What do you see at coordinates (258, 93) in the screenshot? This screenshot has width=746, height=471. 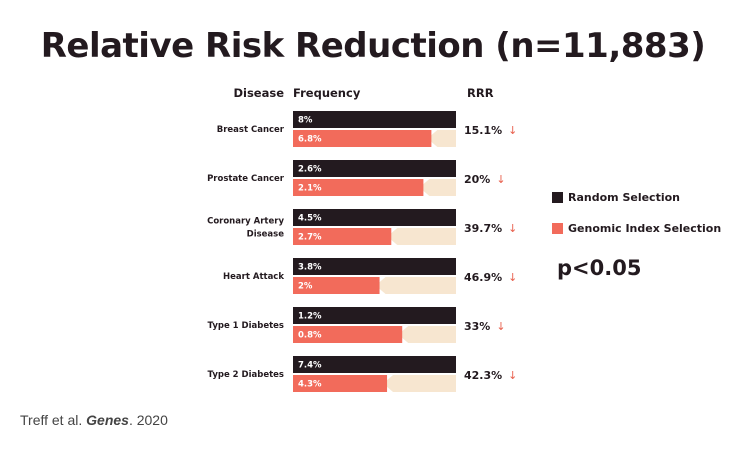 I see `header-disease: Disease` at bounding box center [258, 93].